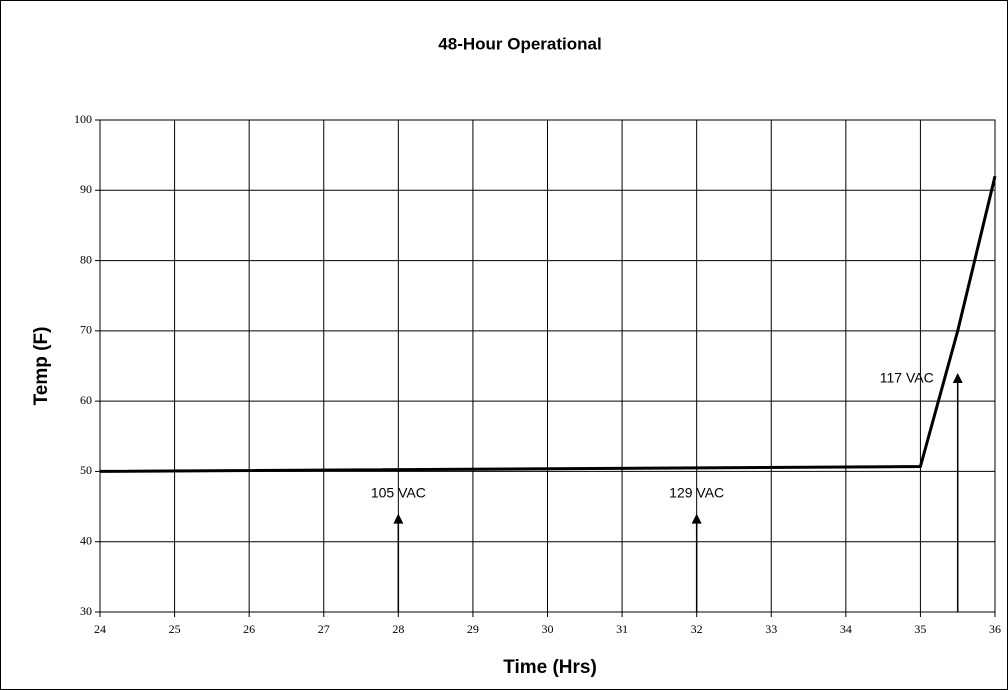 Image resolution: width=1008 pixels, height=690 pixels. Describe the element at coordinates (398, 492) in the screenshot. I see `annotation-label: 105 VAC` at that location.